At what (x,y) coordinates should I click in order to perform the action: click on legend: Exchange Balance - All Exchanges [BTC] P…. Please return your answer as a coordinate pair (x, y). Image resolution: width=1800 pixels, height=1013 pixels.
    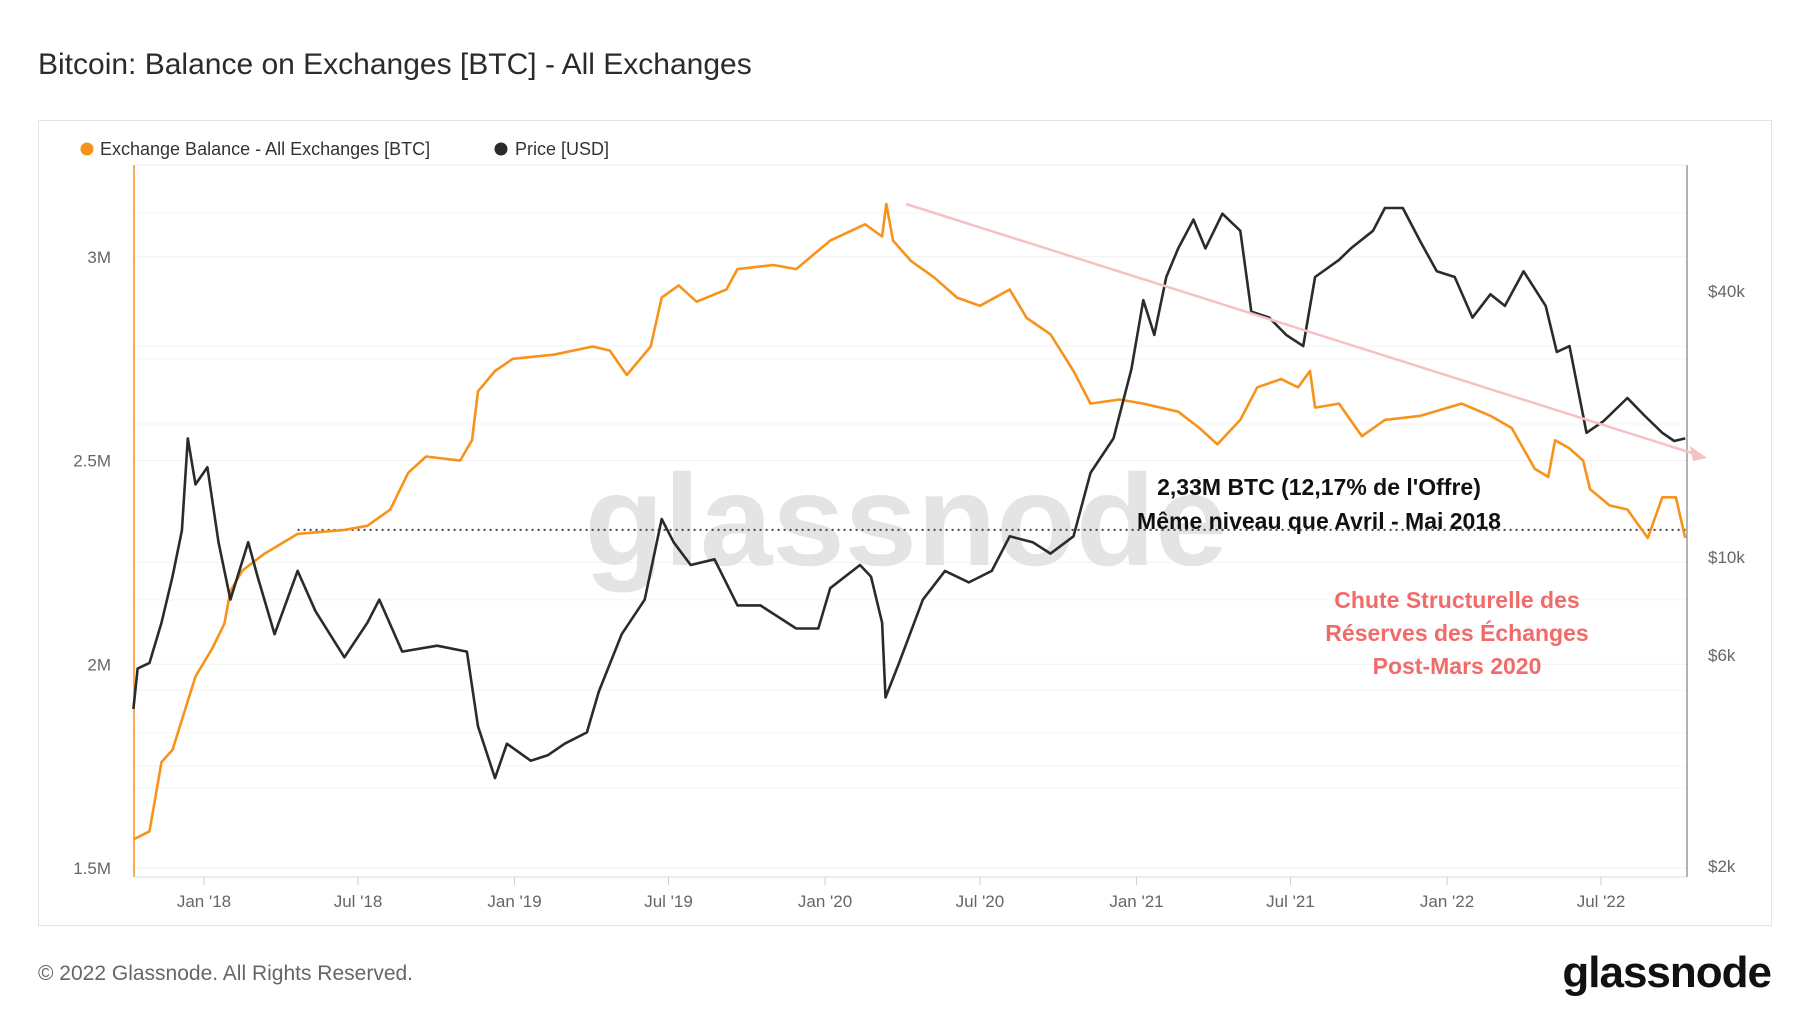
    Looking at the image, I should click on (344, 149).